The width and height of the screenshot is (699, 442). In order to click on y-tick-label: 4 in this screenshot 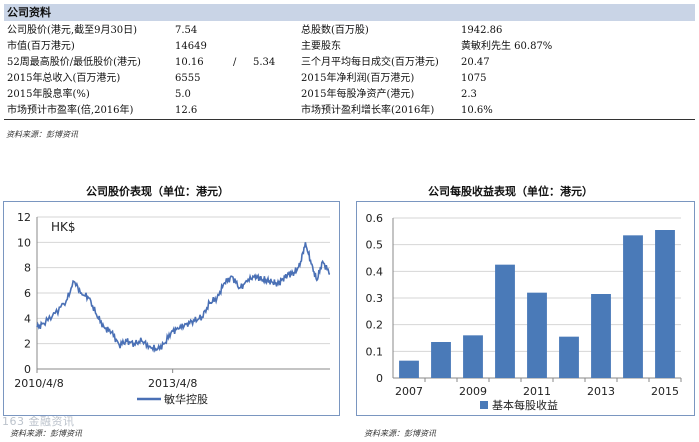, I will do `click(27, 318)`.